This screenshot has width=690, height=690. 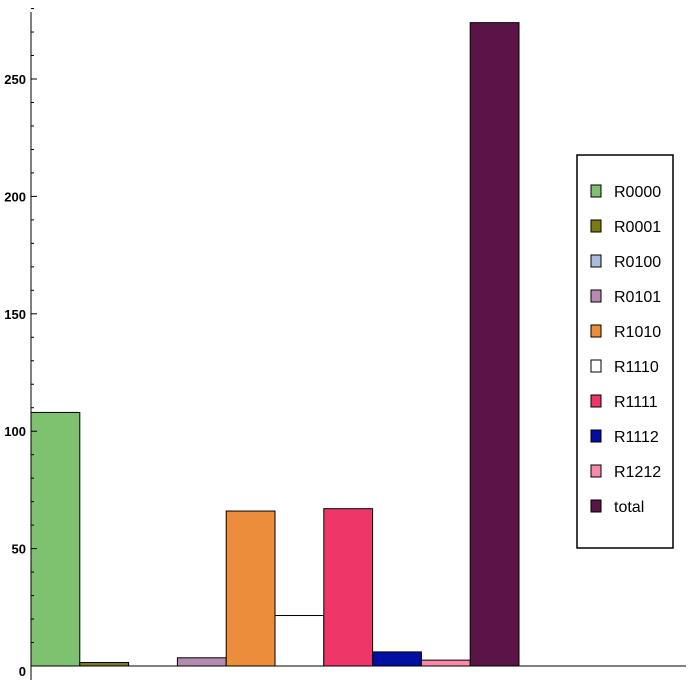 I want to click on legend-label-r1110: R1110, so click(x=636, y=367).